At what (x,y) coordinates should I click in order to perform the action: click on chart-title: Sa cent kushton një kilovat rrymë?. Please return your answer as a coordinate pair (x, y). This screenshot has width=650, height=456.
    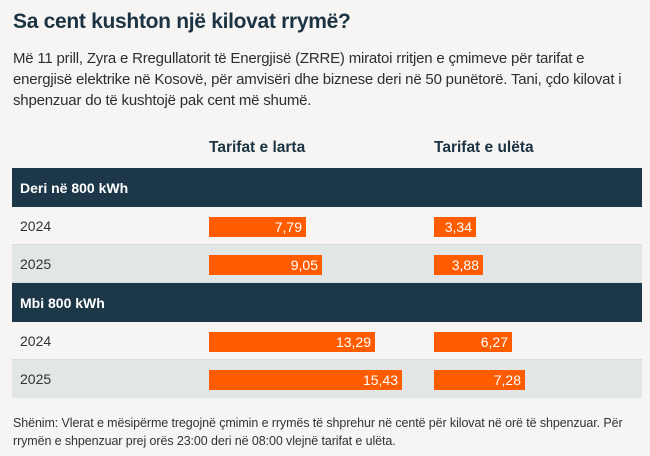
    Looking at the image, I should click on (182, 21).